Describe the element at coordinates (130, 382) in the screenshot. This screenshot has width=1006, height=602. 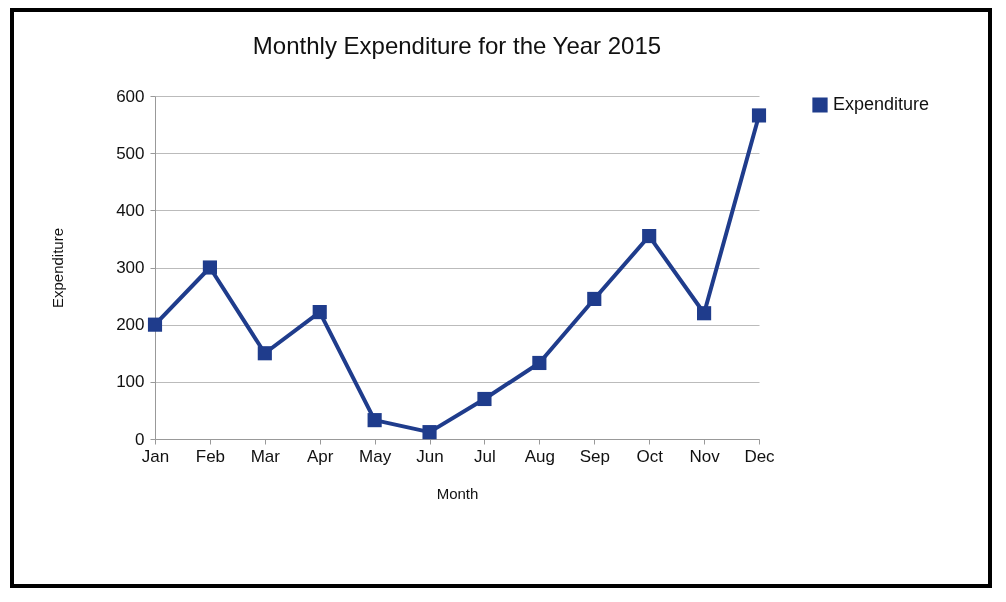
I see `y-tick-label: 100` at that location.